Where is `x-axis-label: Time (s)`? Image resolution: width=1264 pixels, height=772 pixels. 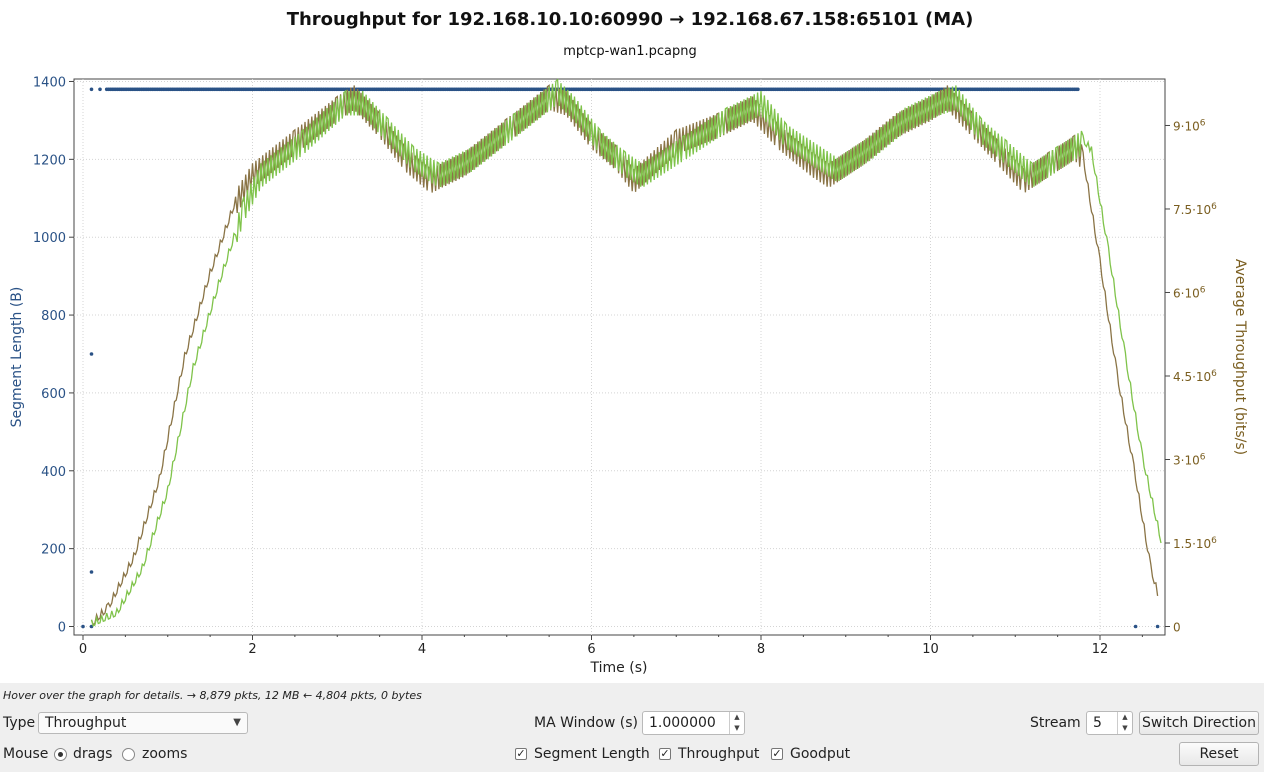 x-axis-label: Time (s) is located at coordinates (619, 668).